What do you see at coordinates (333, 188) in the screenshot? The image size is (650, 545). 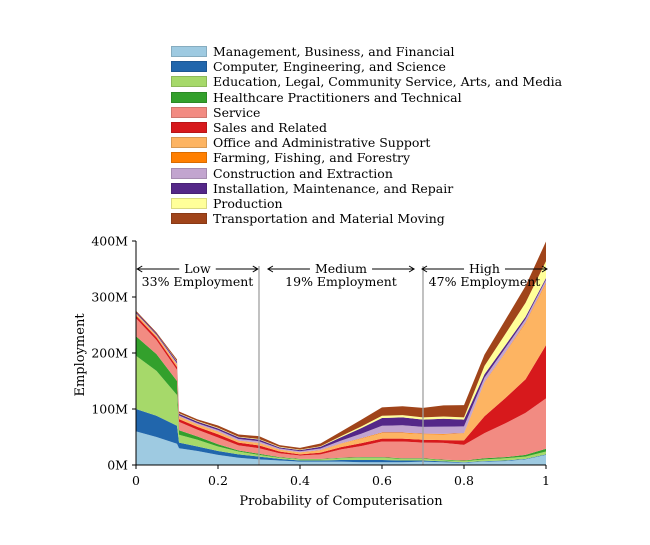 I see `legend-label: Installation, Maintenance, and Repair` at bounding box center [333, 188].